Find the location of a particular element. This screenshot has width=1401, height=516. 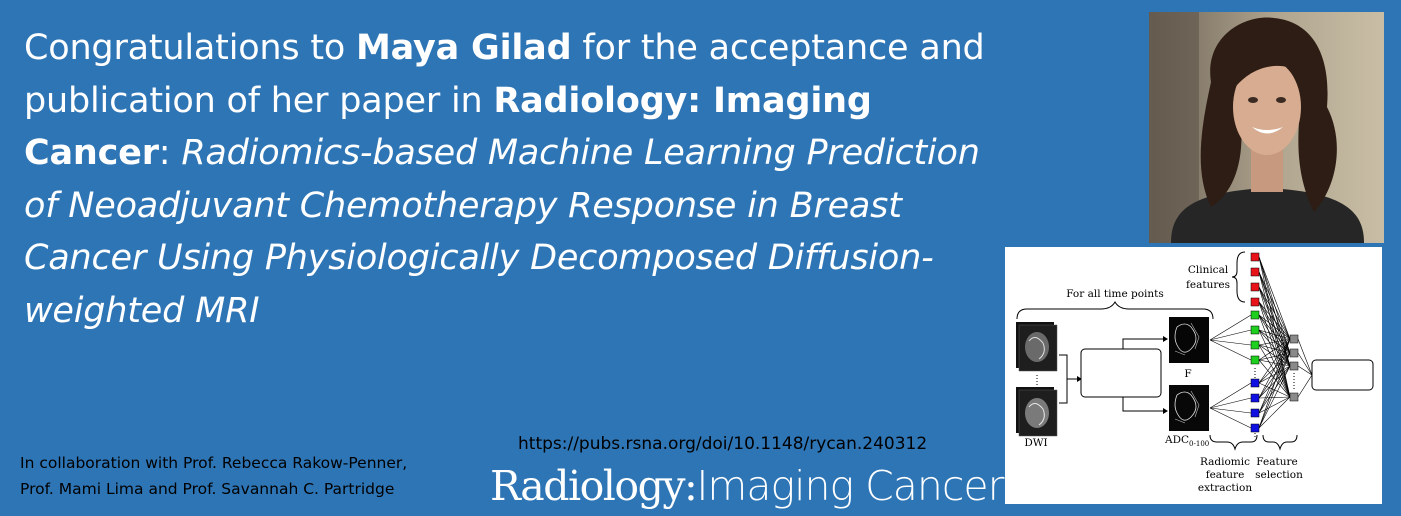

author-photo is located at coordinates (1266, 127).